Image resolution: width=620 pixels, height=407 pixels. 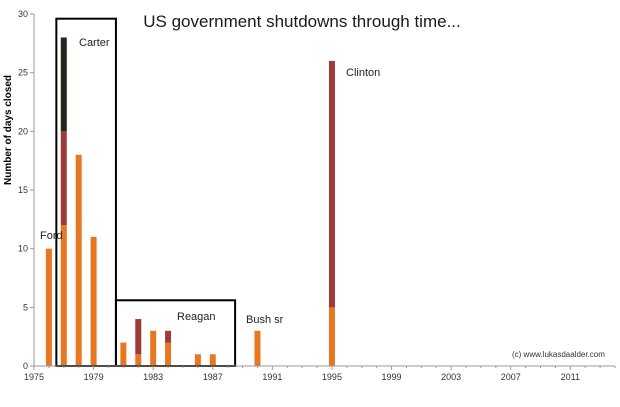 What do you see at coordinates (94, 377) in the screenshot?
I see `x-tick-label: 1979` at bounding box center [94, 377].